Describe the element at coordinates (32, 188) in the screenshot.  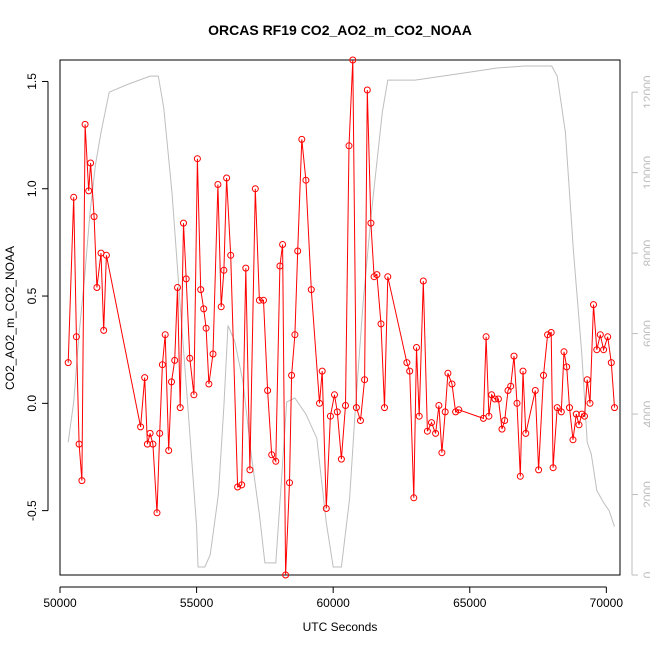
I see `y-tick-label: 1.0` at that location.